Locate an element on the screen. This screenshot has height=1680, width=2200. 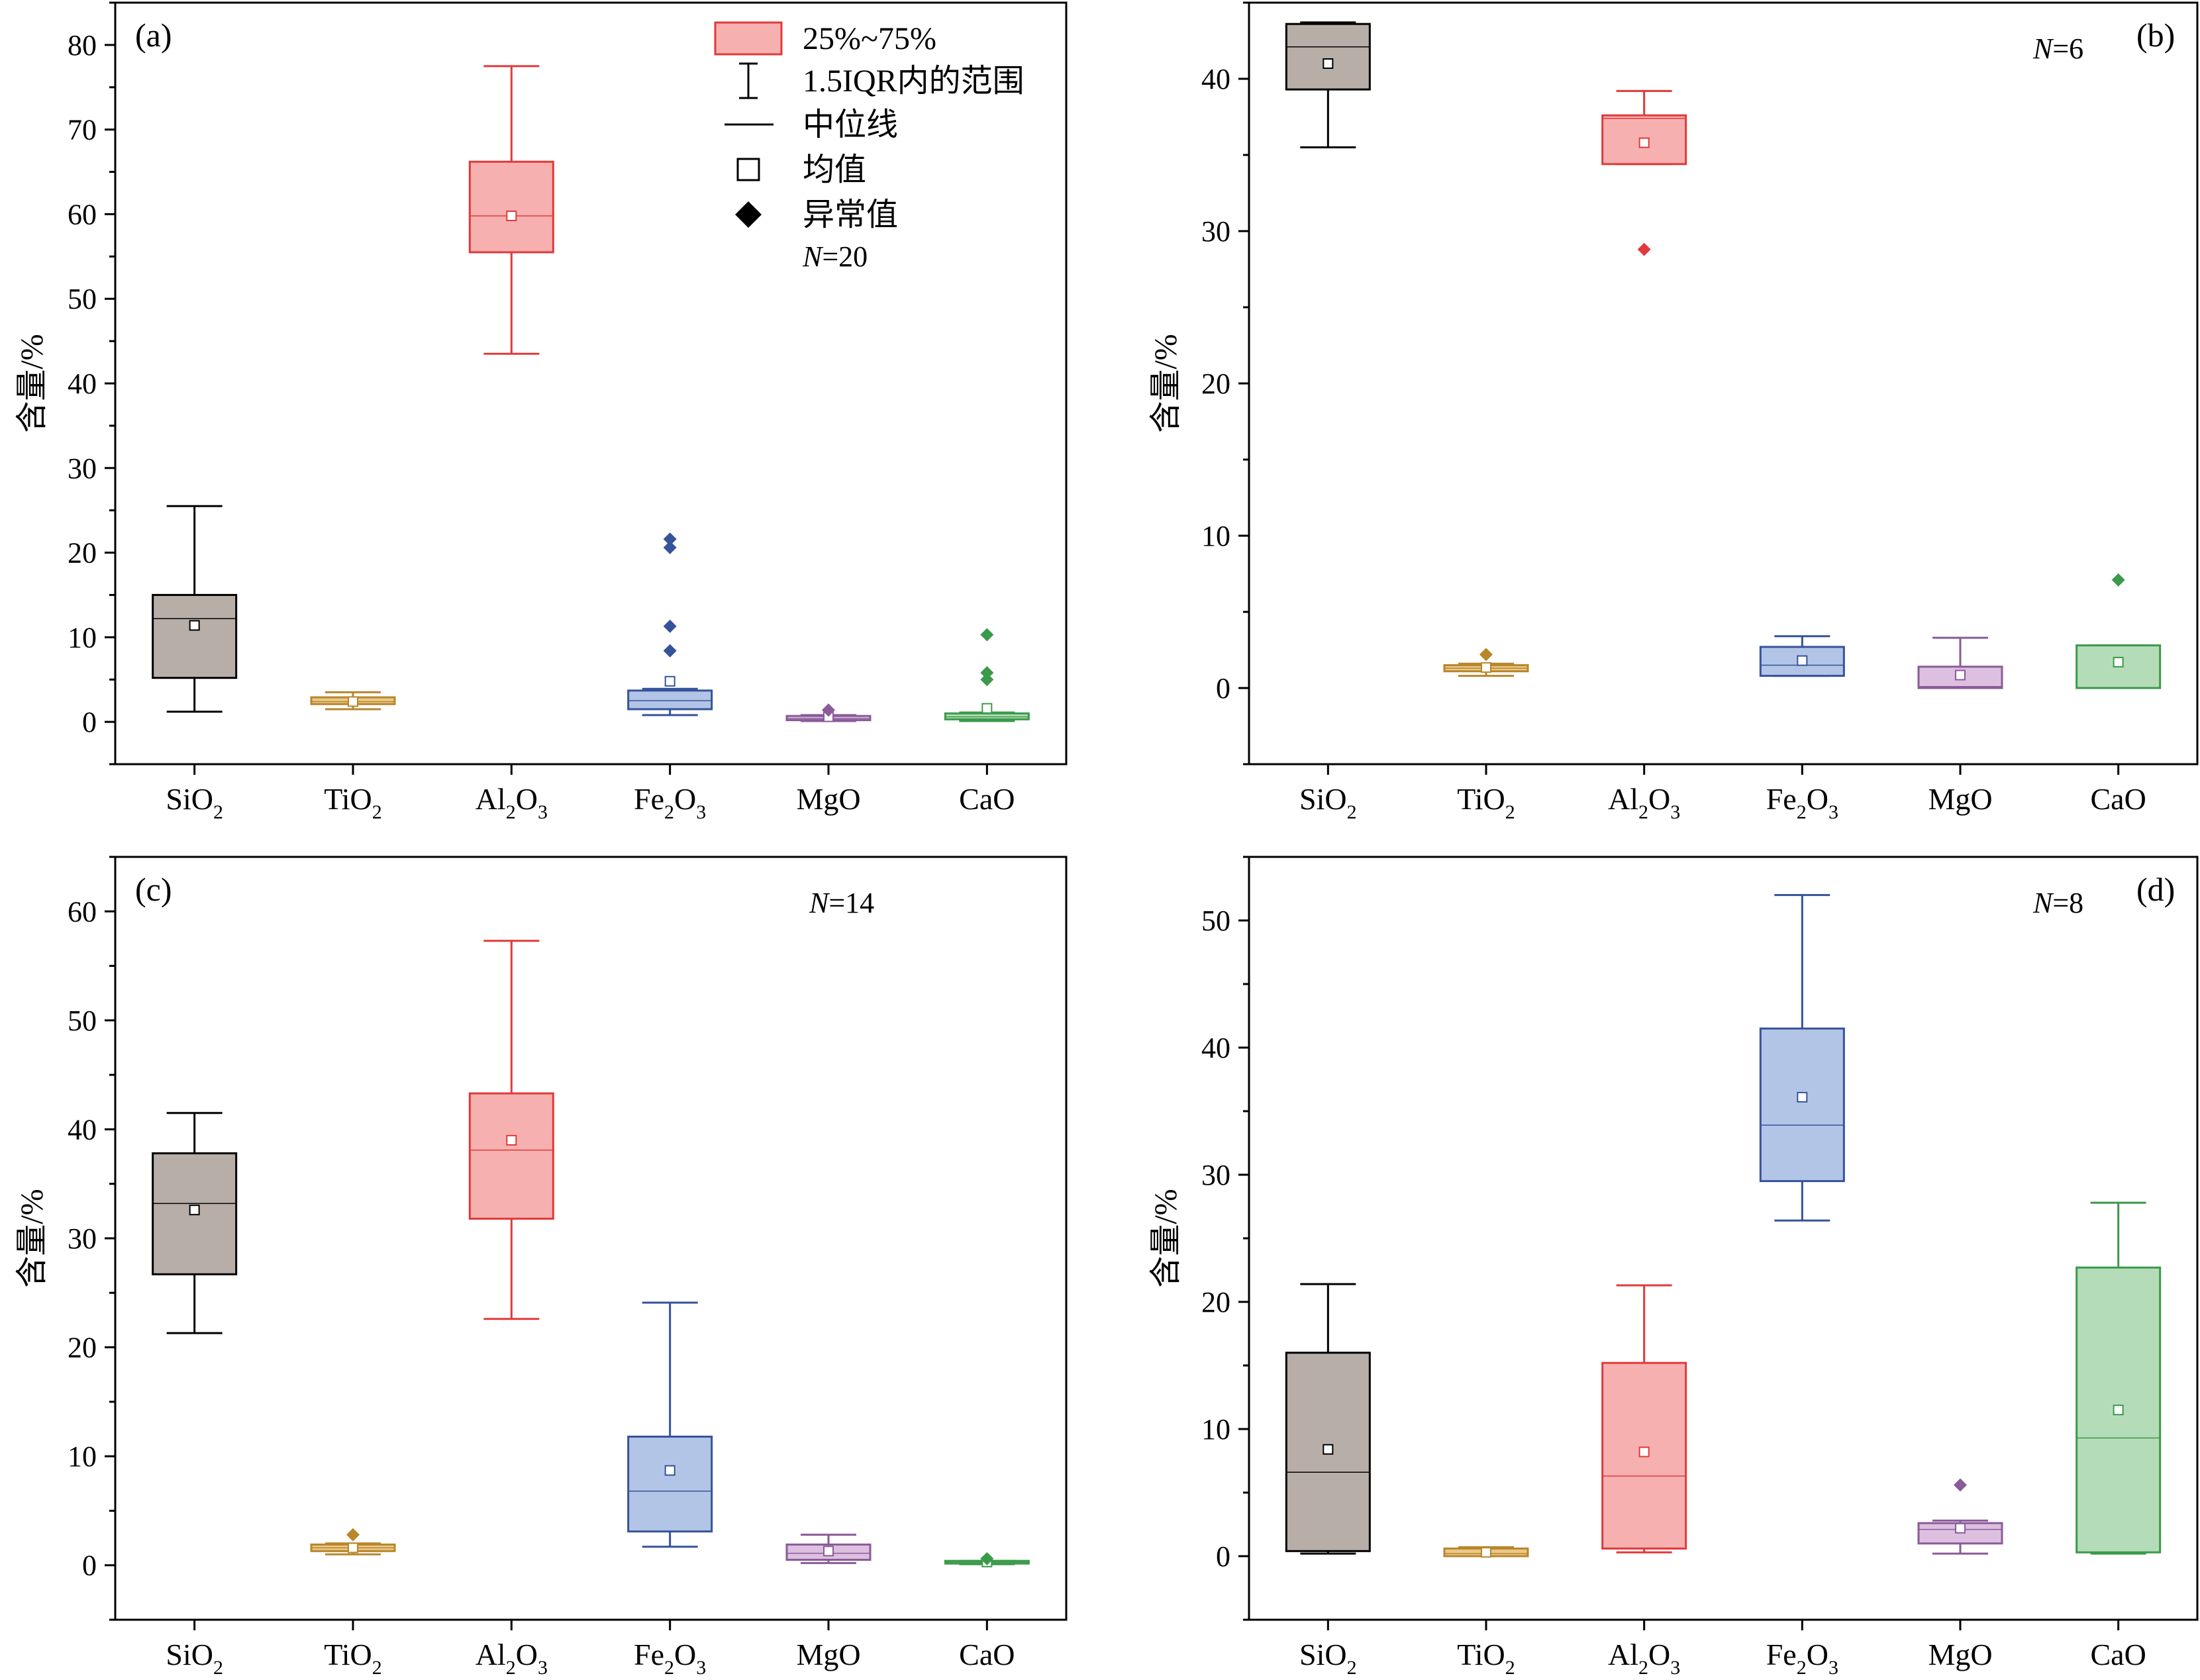
y-tick-label: 70 is located at coordinates (83, 130).